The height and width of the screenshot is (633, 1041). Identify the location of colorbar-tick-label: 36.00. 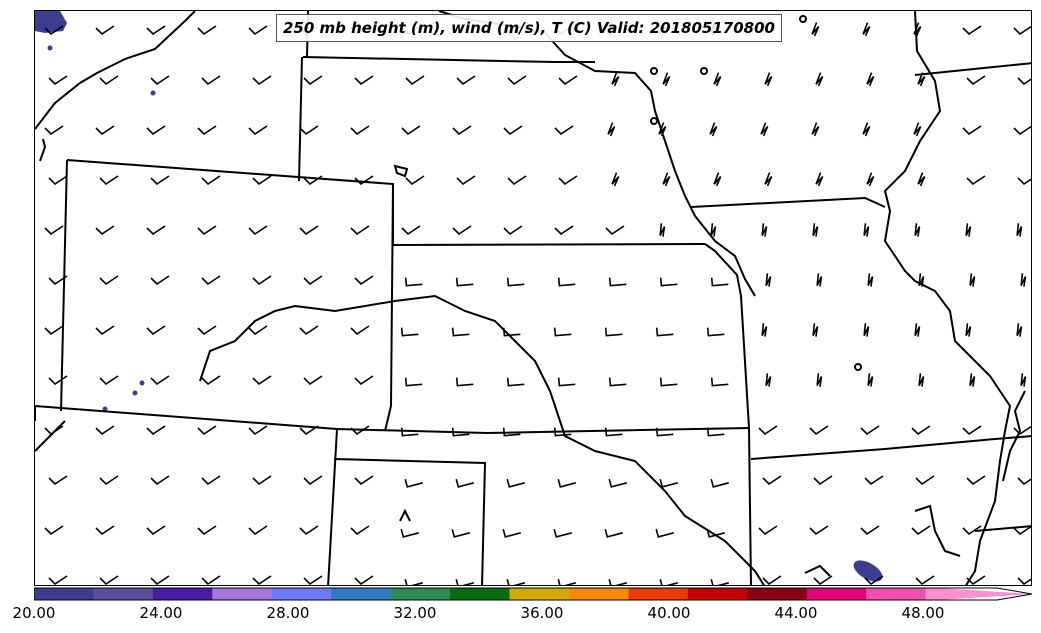
(542, 613).